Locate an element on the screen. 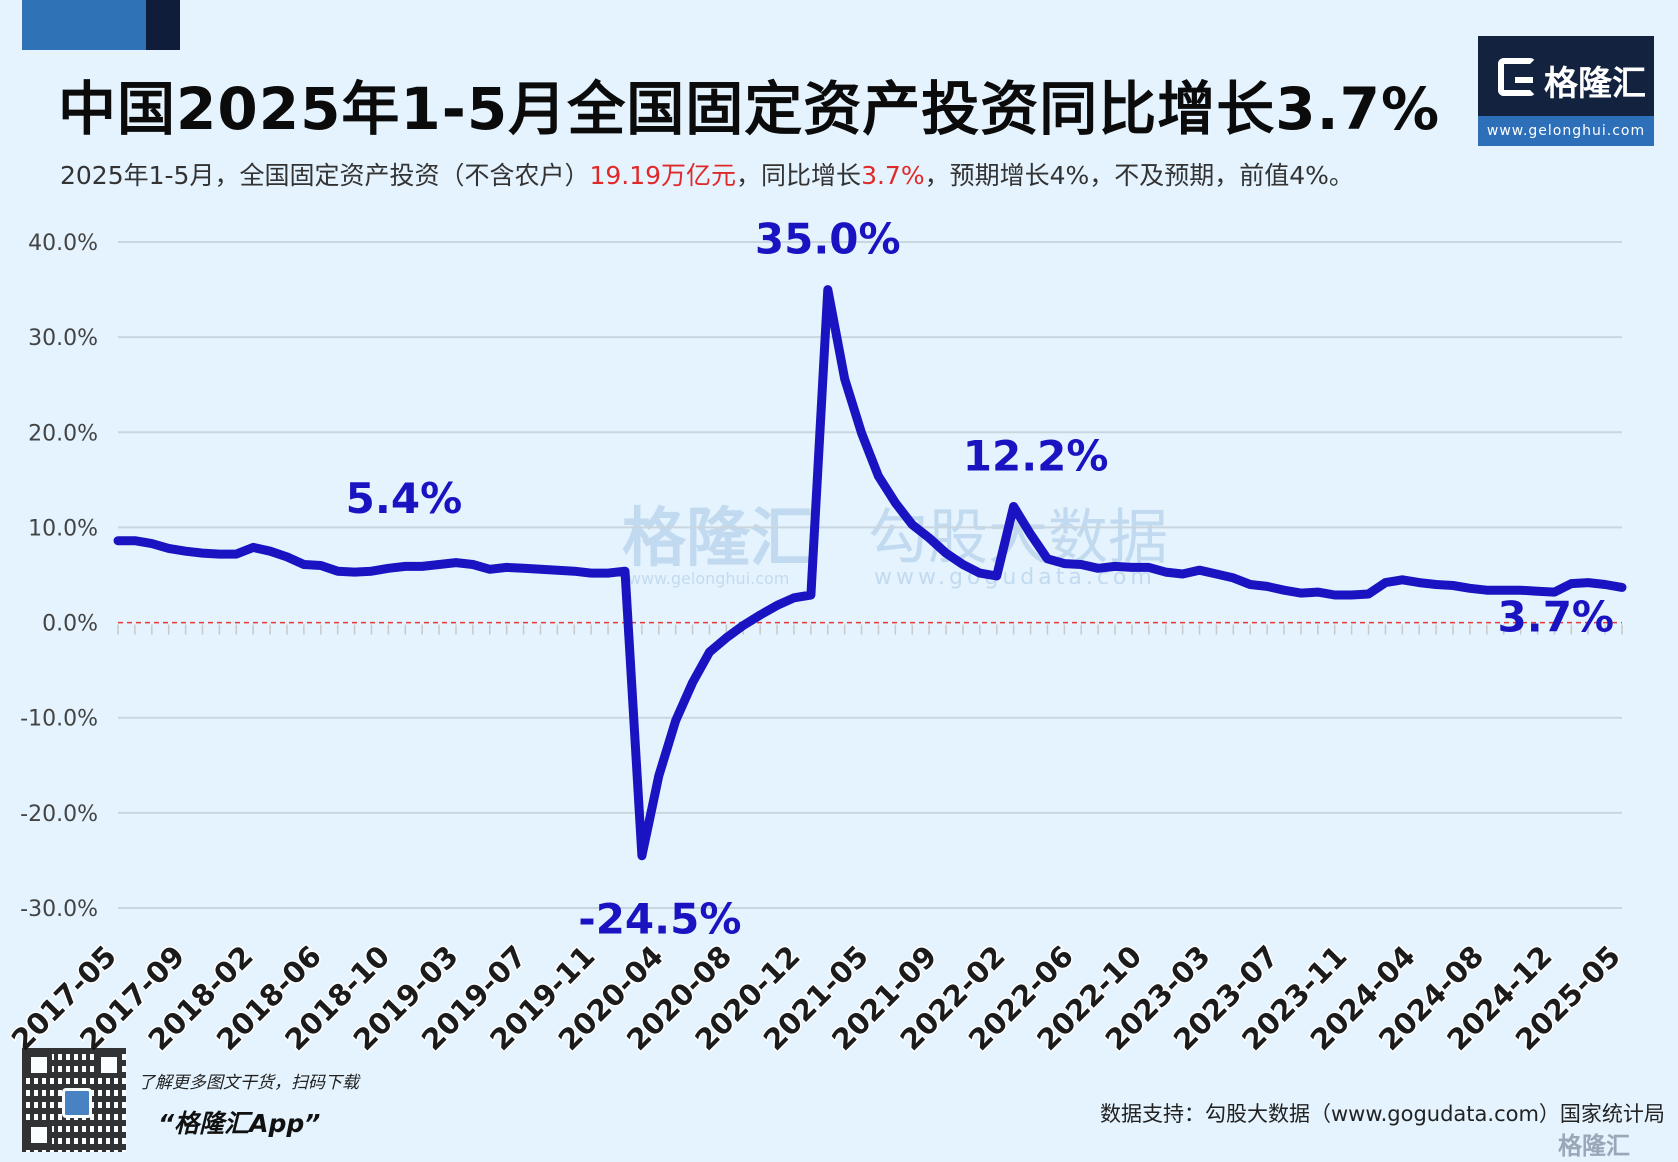 The width and height of the screenshot is (1678, 1162). data-label: 5.4% is located at coordinates (404, 498).